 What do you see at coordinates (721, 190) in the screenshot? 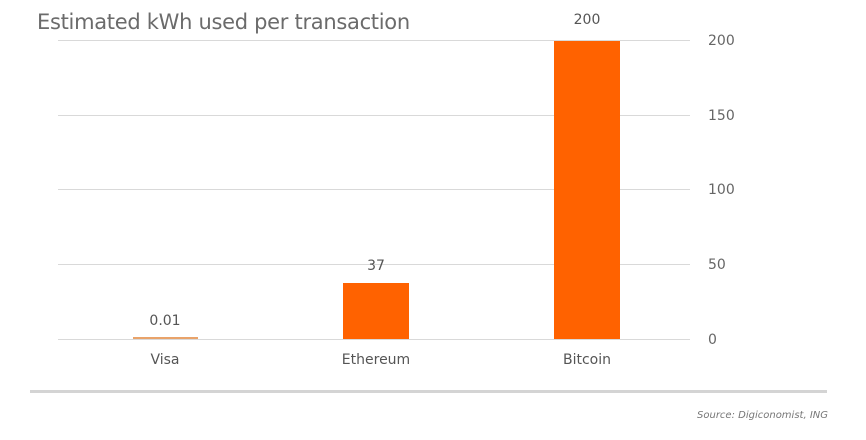
I see `y-tick-100: 100` at bounding box center [721, 190].